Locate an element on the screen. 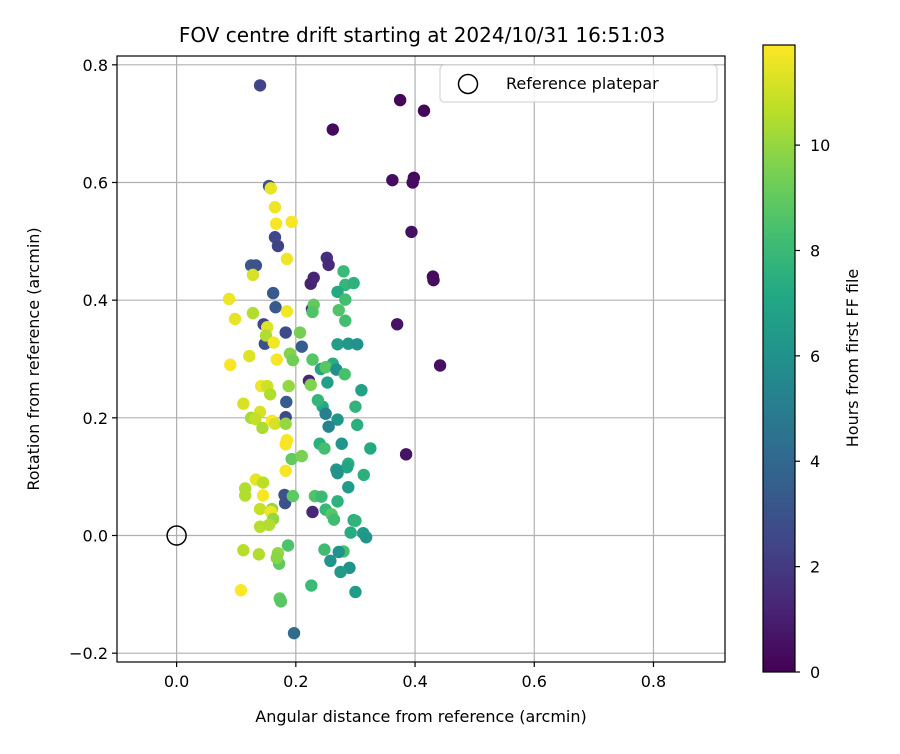  x-axis-label: Angular distance from reference (arcmin) is located at coordinates (420, 716).